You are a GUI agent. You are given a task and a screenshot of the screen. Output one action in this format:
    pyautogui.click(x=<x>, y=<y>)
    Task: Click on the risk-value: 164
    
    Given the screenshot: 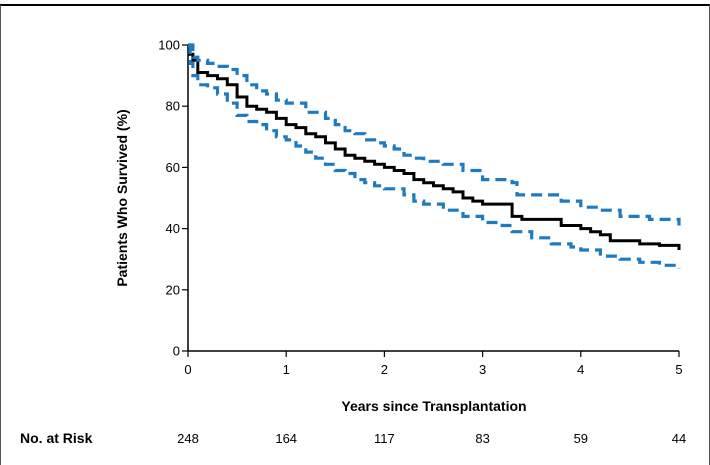 What is the action you would take?
    pyautogui.click(x=286, y=438)
    